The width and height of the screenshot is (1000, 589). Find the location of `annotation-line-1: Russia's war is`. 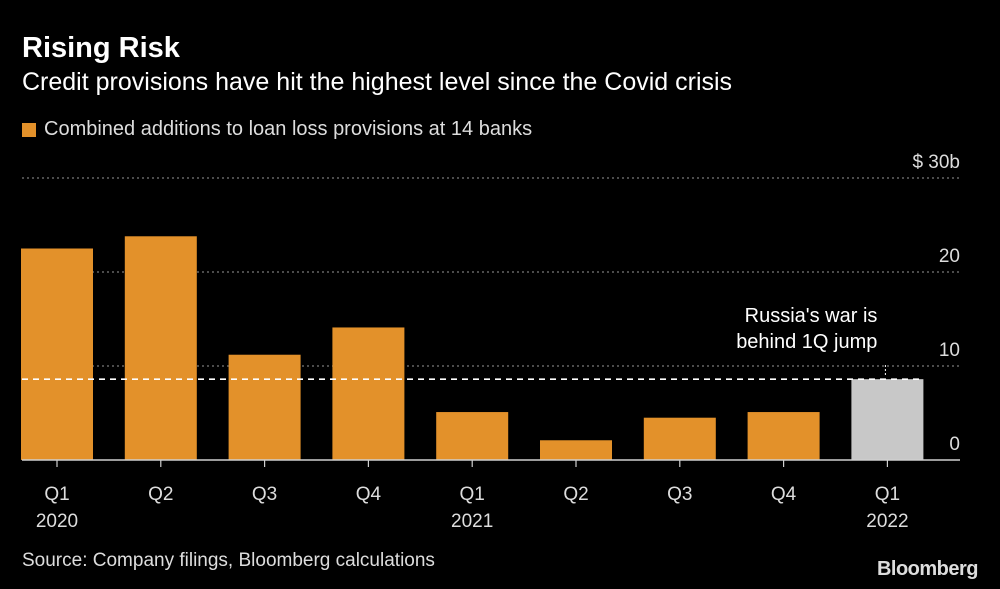

annotation-line-1: Russia's war is is located at coordinates (811, 316).